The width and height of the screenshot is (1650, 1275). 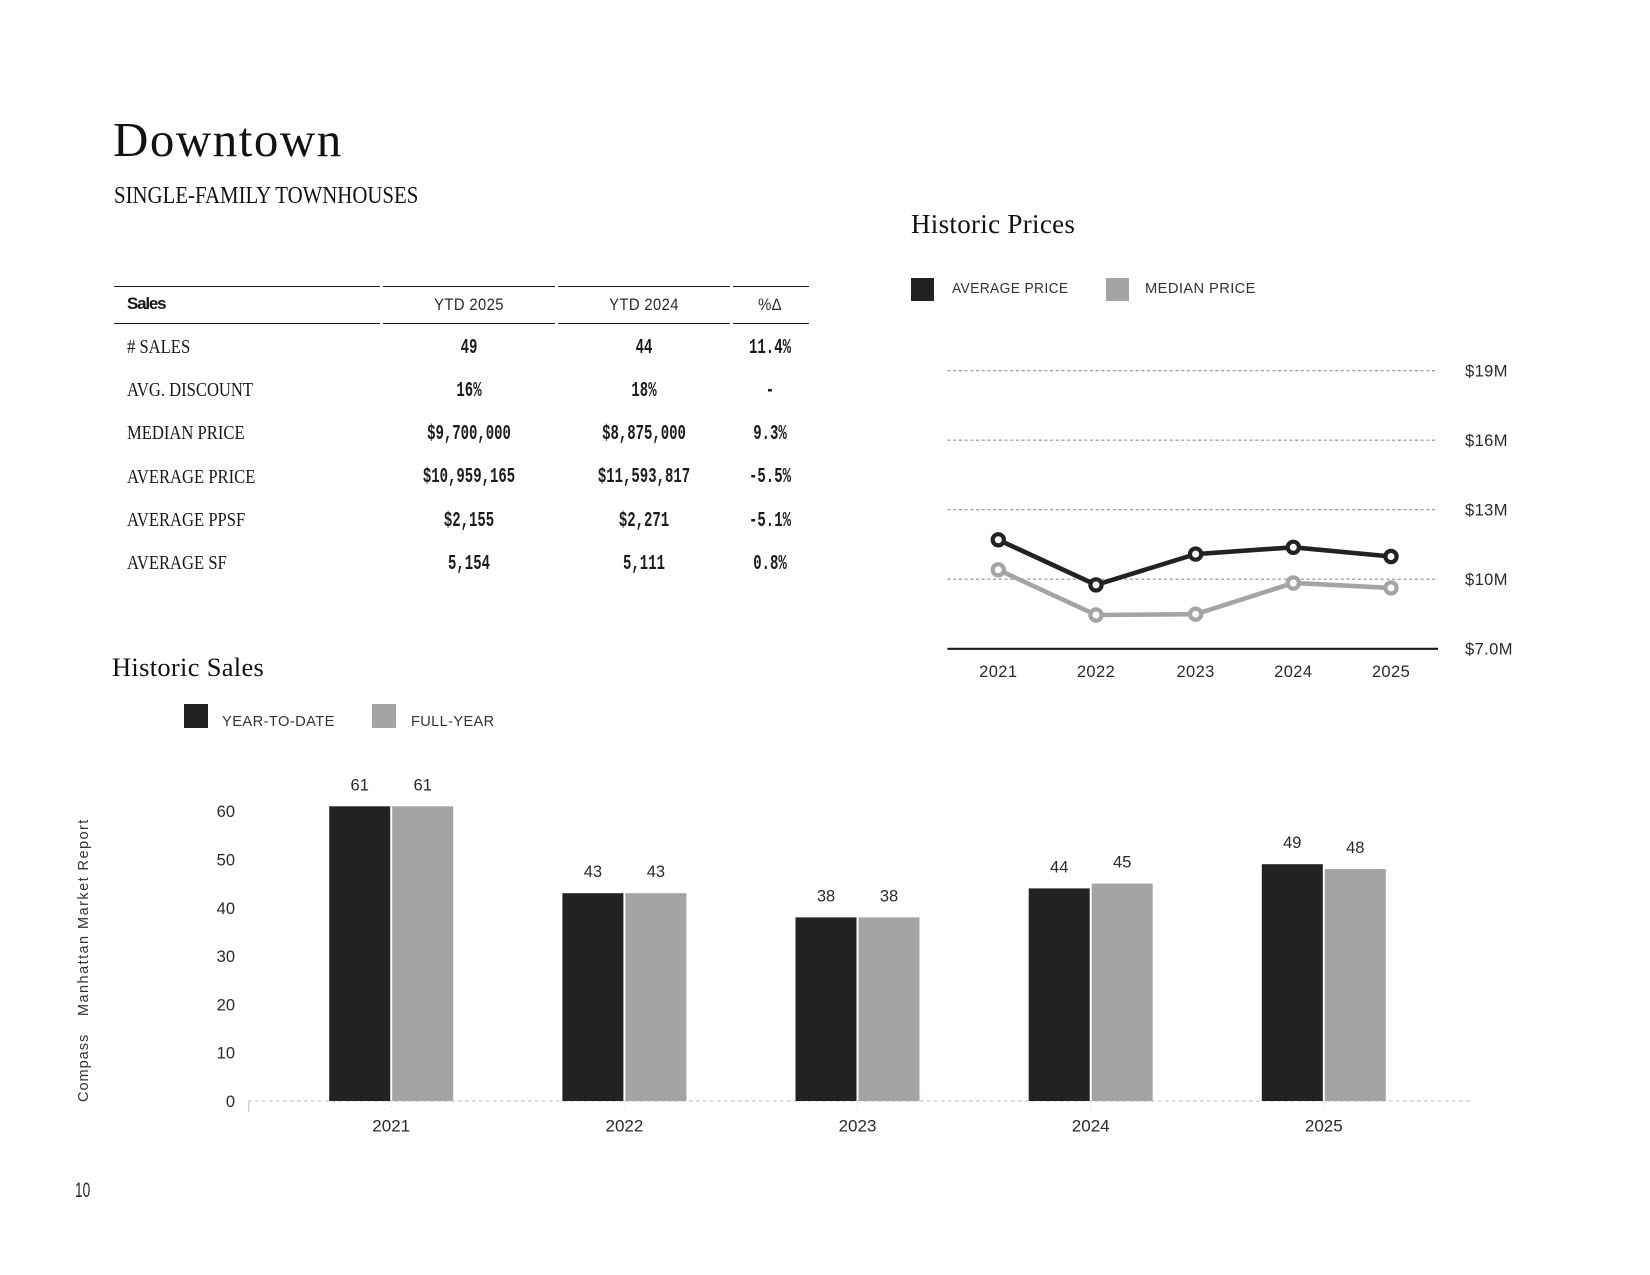 What do you see at coordinates (226, 861) in the screenshot?
I see `svg-text: 50` at bounding box center [226, 861].